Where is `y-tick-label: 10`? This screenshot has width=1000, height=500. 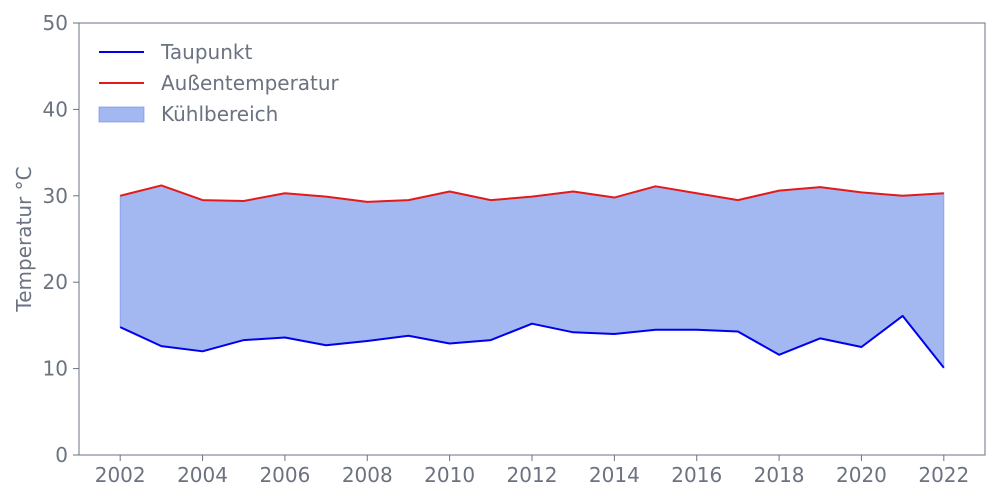 y-tick-label: 10 is located at coordinates (55, 369).